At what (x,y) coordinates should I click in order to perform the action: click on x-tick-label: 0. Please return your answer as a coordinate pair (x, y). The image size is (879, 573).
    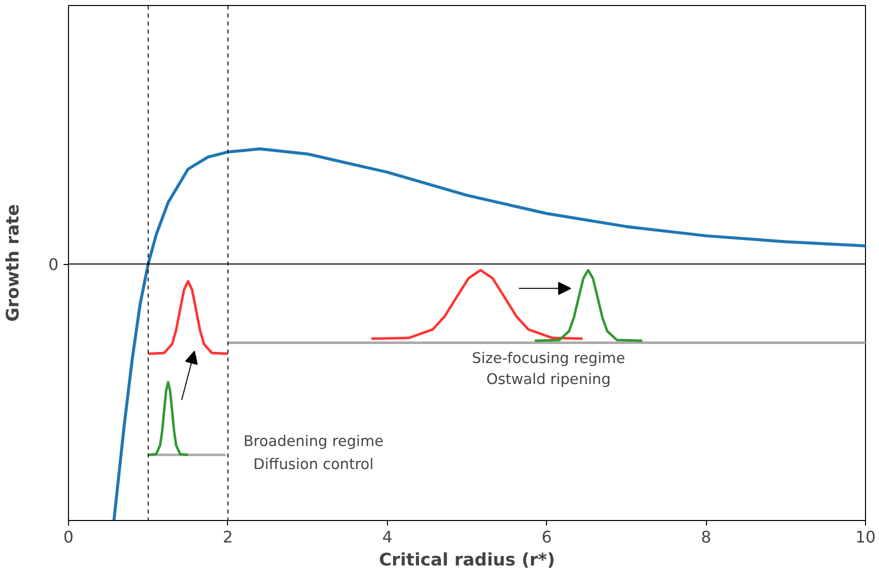
    Looking at the image, I should click on (68, 537).